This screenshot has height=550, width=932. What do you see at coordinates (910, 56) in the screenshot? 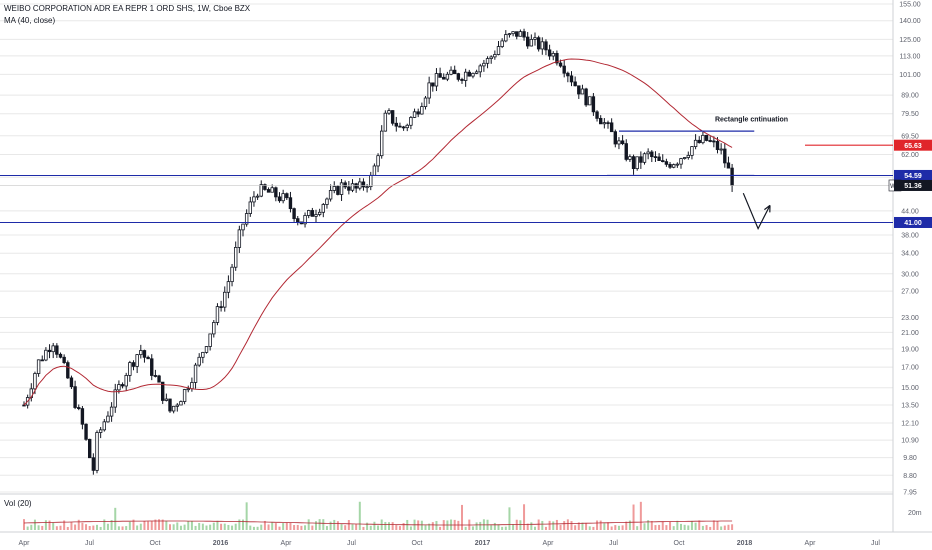
I see `y-tick-label: 113.00` at bounding box center [910, 56].